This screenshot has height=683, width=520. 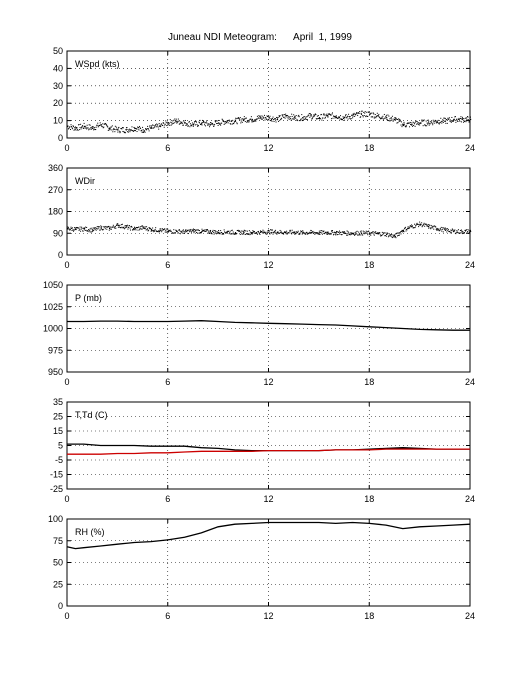 I want to click on y-tick-label: 25, so click(x=58, y=417).